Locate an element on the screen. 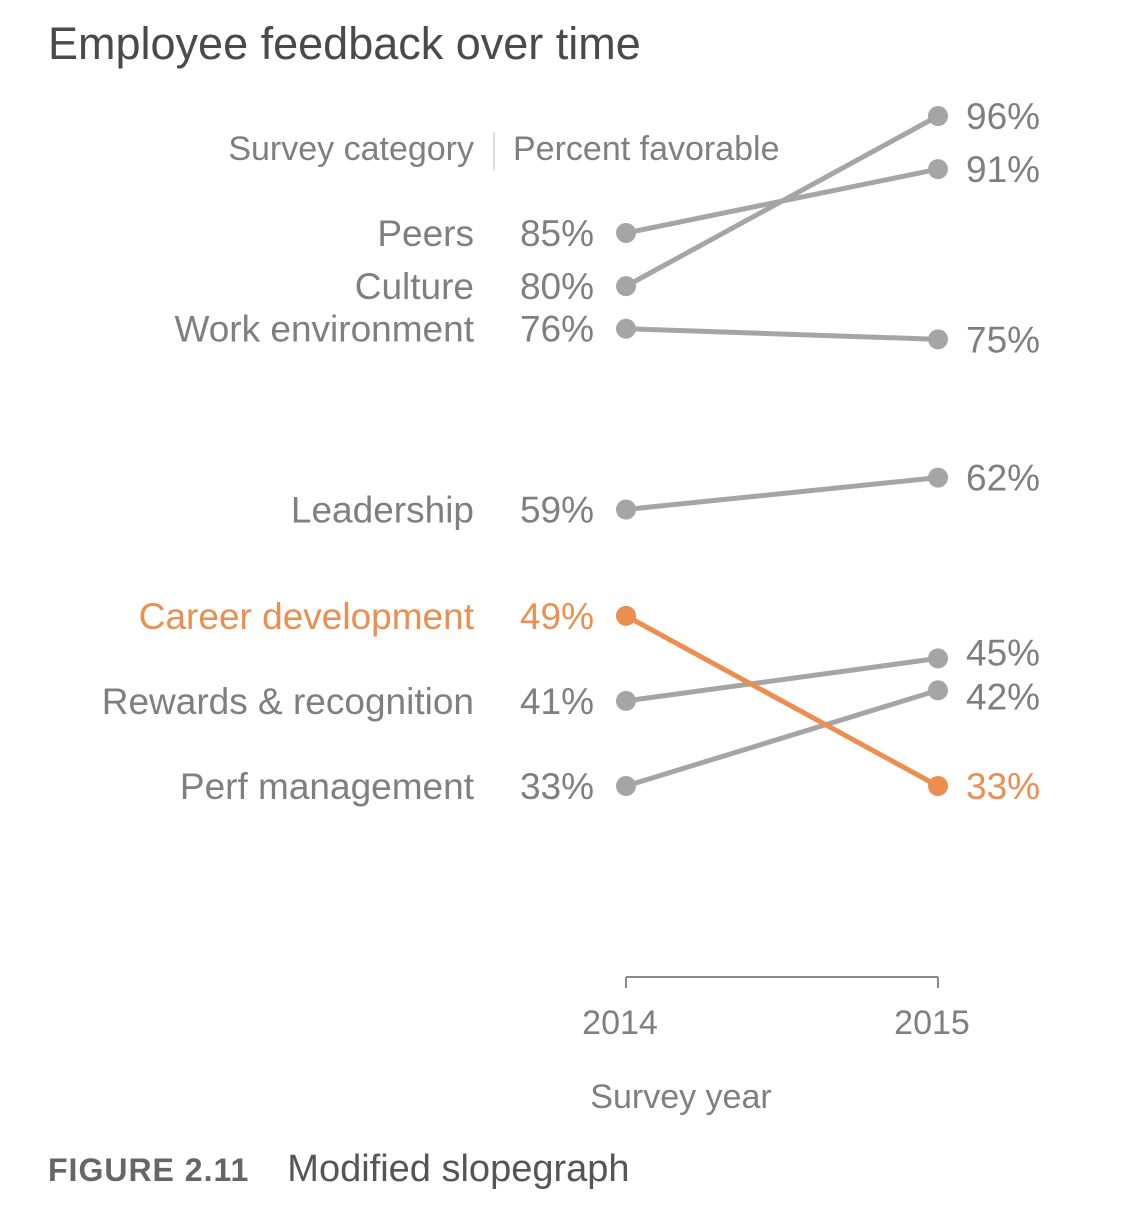 This screenshot has width=1141, height=1228. point-rewards-and-recognition-2014 is located at coordinates (626, 700).